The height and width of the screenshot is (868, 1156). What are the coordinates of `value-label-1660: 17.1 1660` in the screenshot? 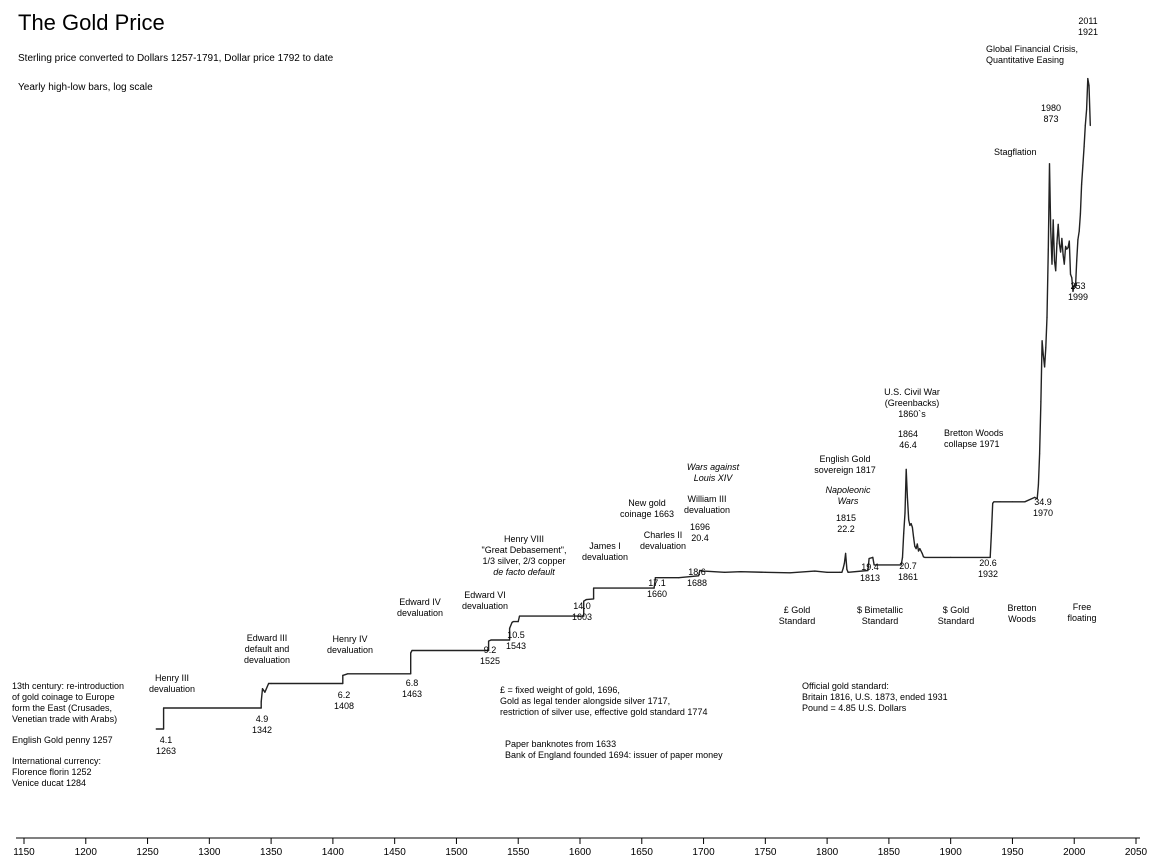 It's located at (657, 588).